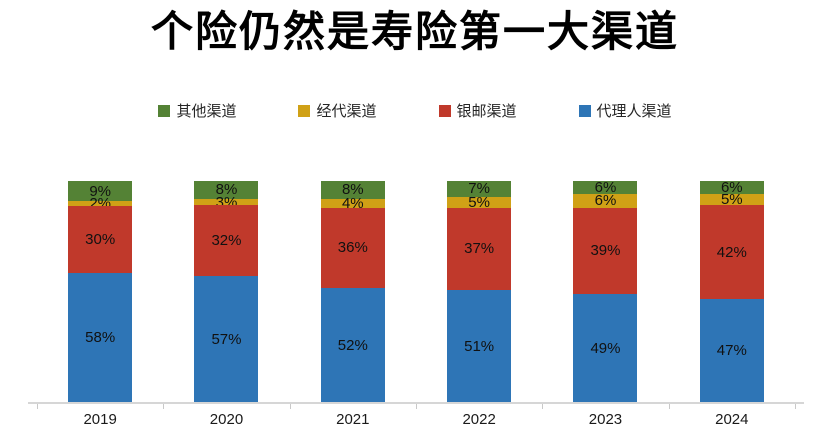 The height and width of the screenshot is (445, 830). I want to click on segment-value-label: 9%, so click(100, 191).